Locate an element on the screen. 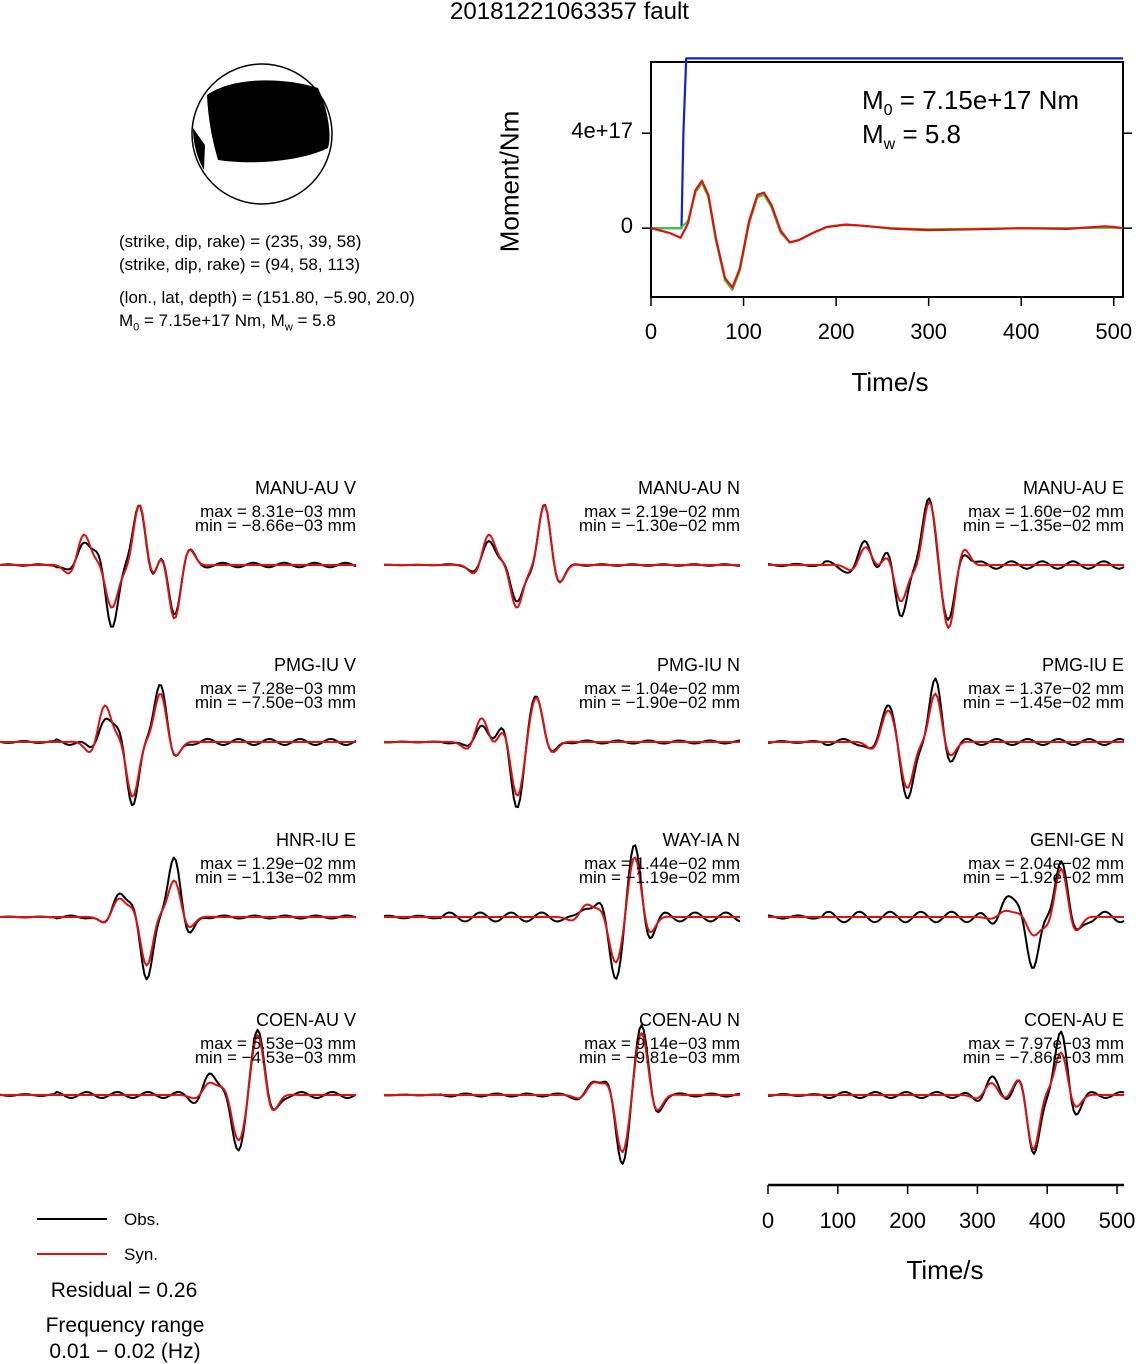  waveform-xtick-label: 200 is located at coordinates (907, 1220).